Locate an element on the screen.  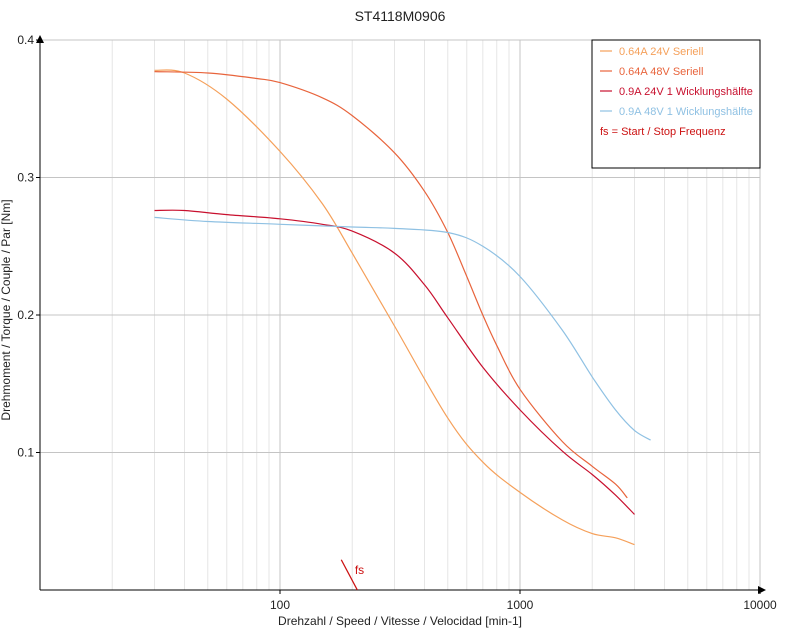
annotations: fs is located at coordinates (352, 575).